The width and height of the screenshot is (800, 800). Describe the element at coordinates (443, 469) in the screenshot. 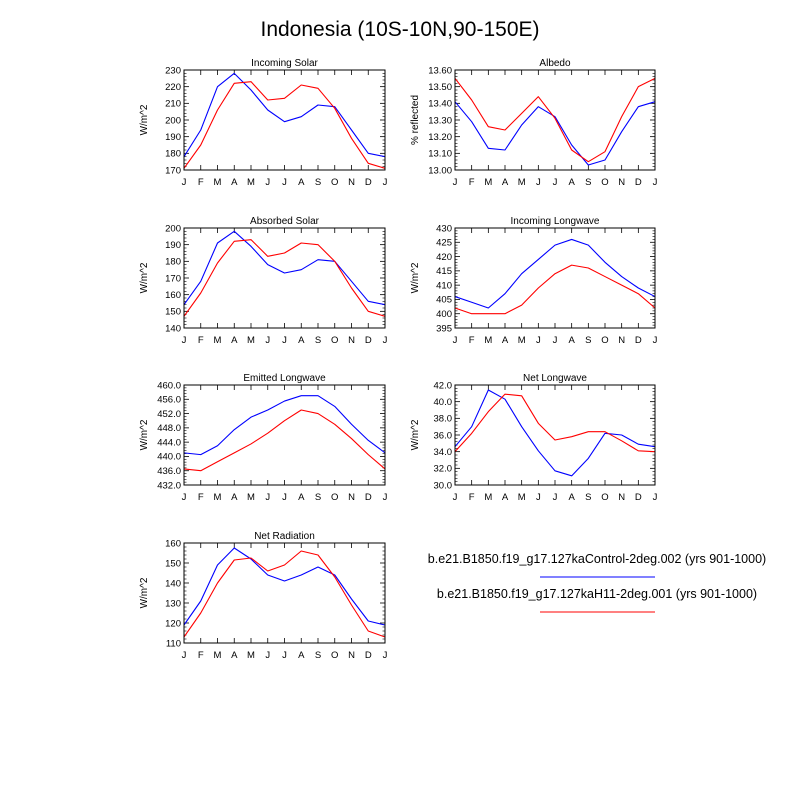

I see `y-tick-label: 32.0` at that location.